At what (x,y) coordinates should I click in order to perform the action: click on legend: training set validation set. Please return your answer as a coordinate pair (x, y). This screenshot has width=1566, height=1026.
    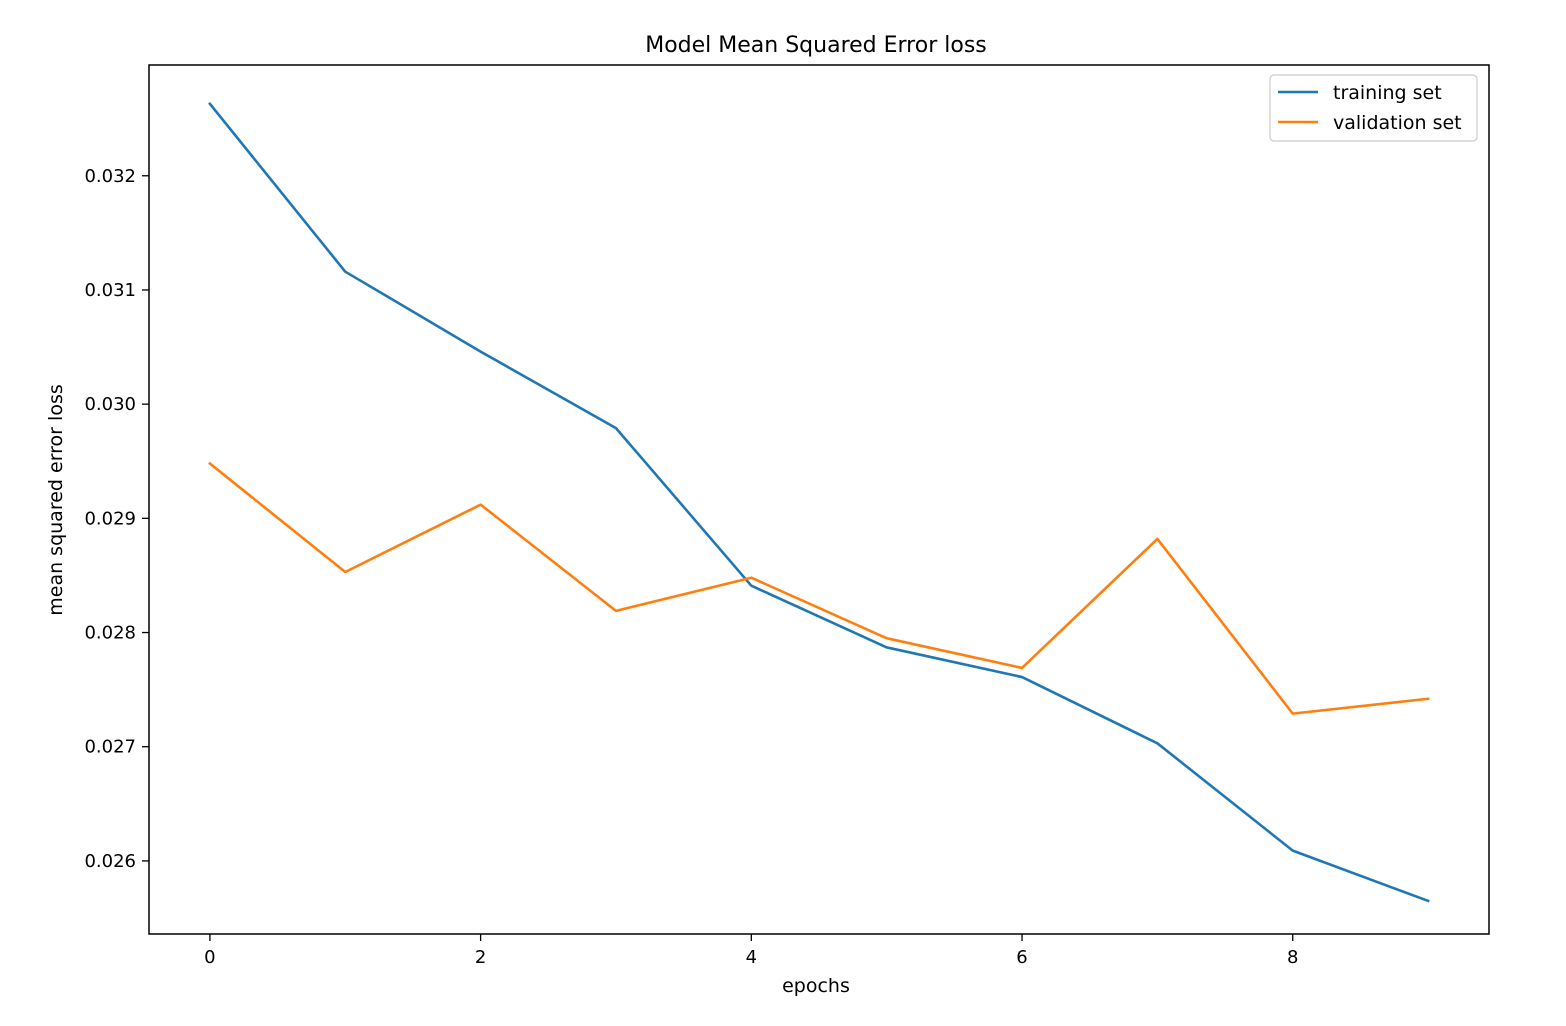
    Looking at the image, I should click on (1373, 108).